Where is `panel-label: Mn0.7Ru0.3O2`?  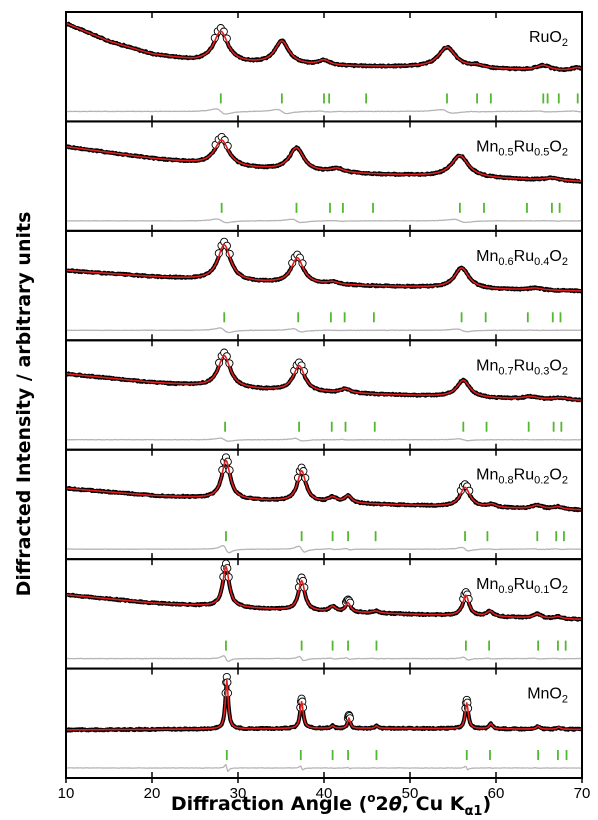
panel-label: Mn0.7Ru0.3O2 is located at coordinates (522, 367).